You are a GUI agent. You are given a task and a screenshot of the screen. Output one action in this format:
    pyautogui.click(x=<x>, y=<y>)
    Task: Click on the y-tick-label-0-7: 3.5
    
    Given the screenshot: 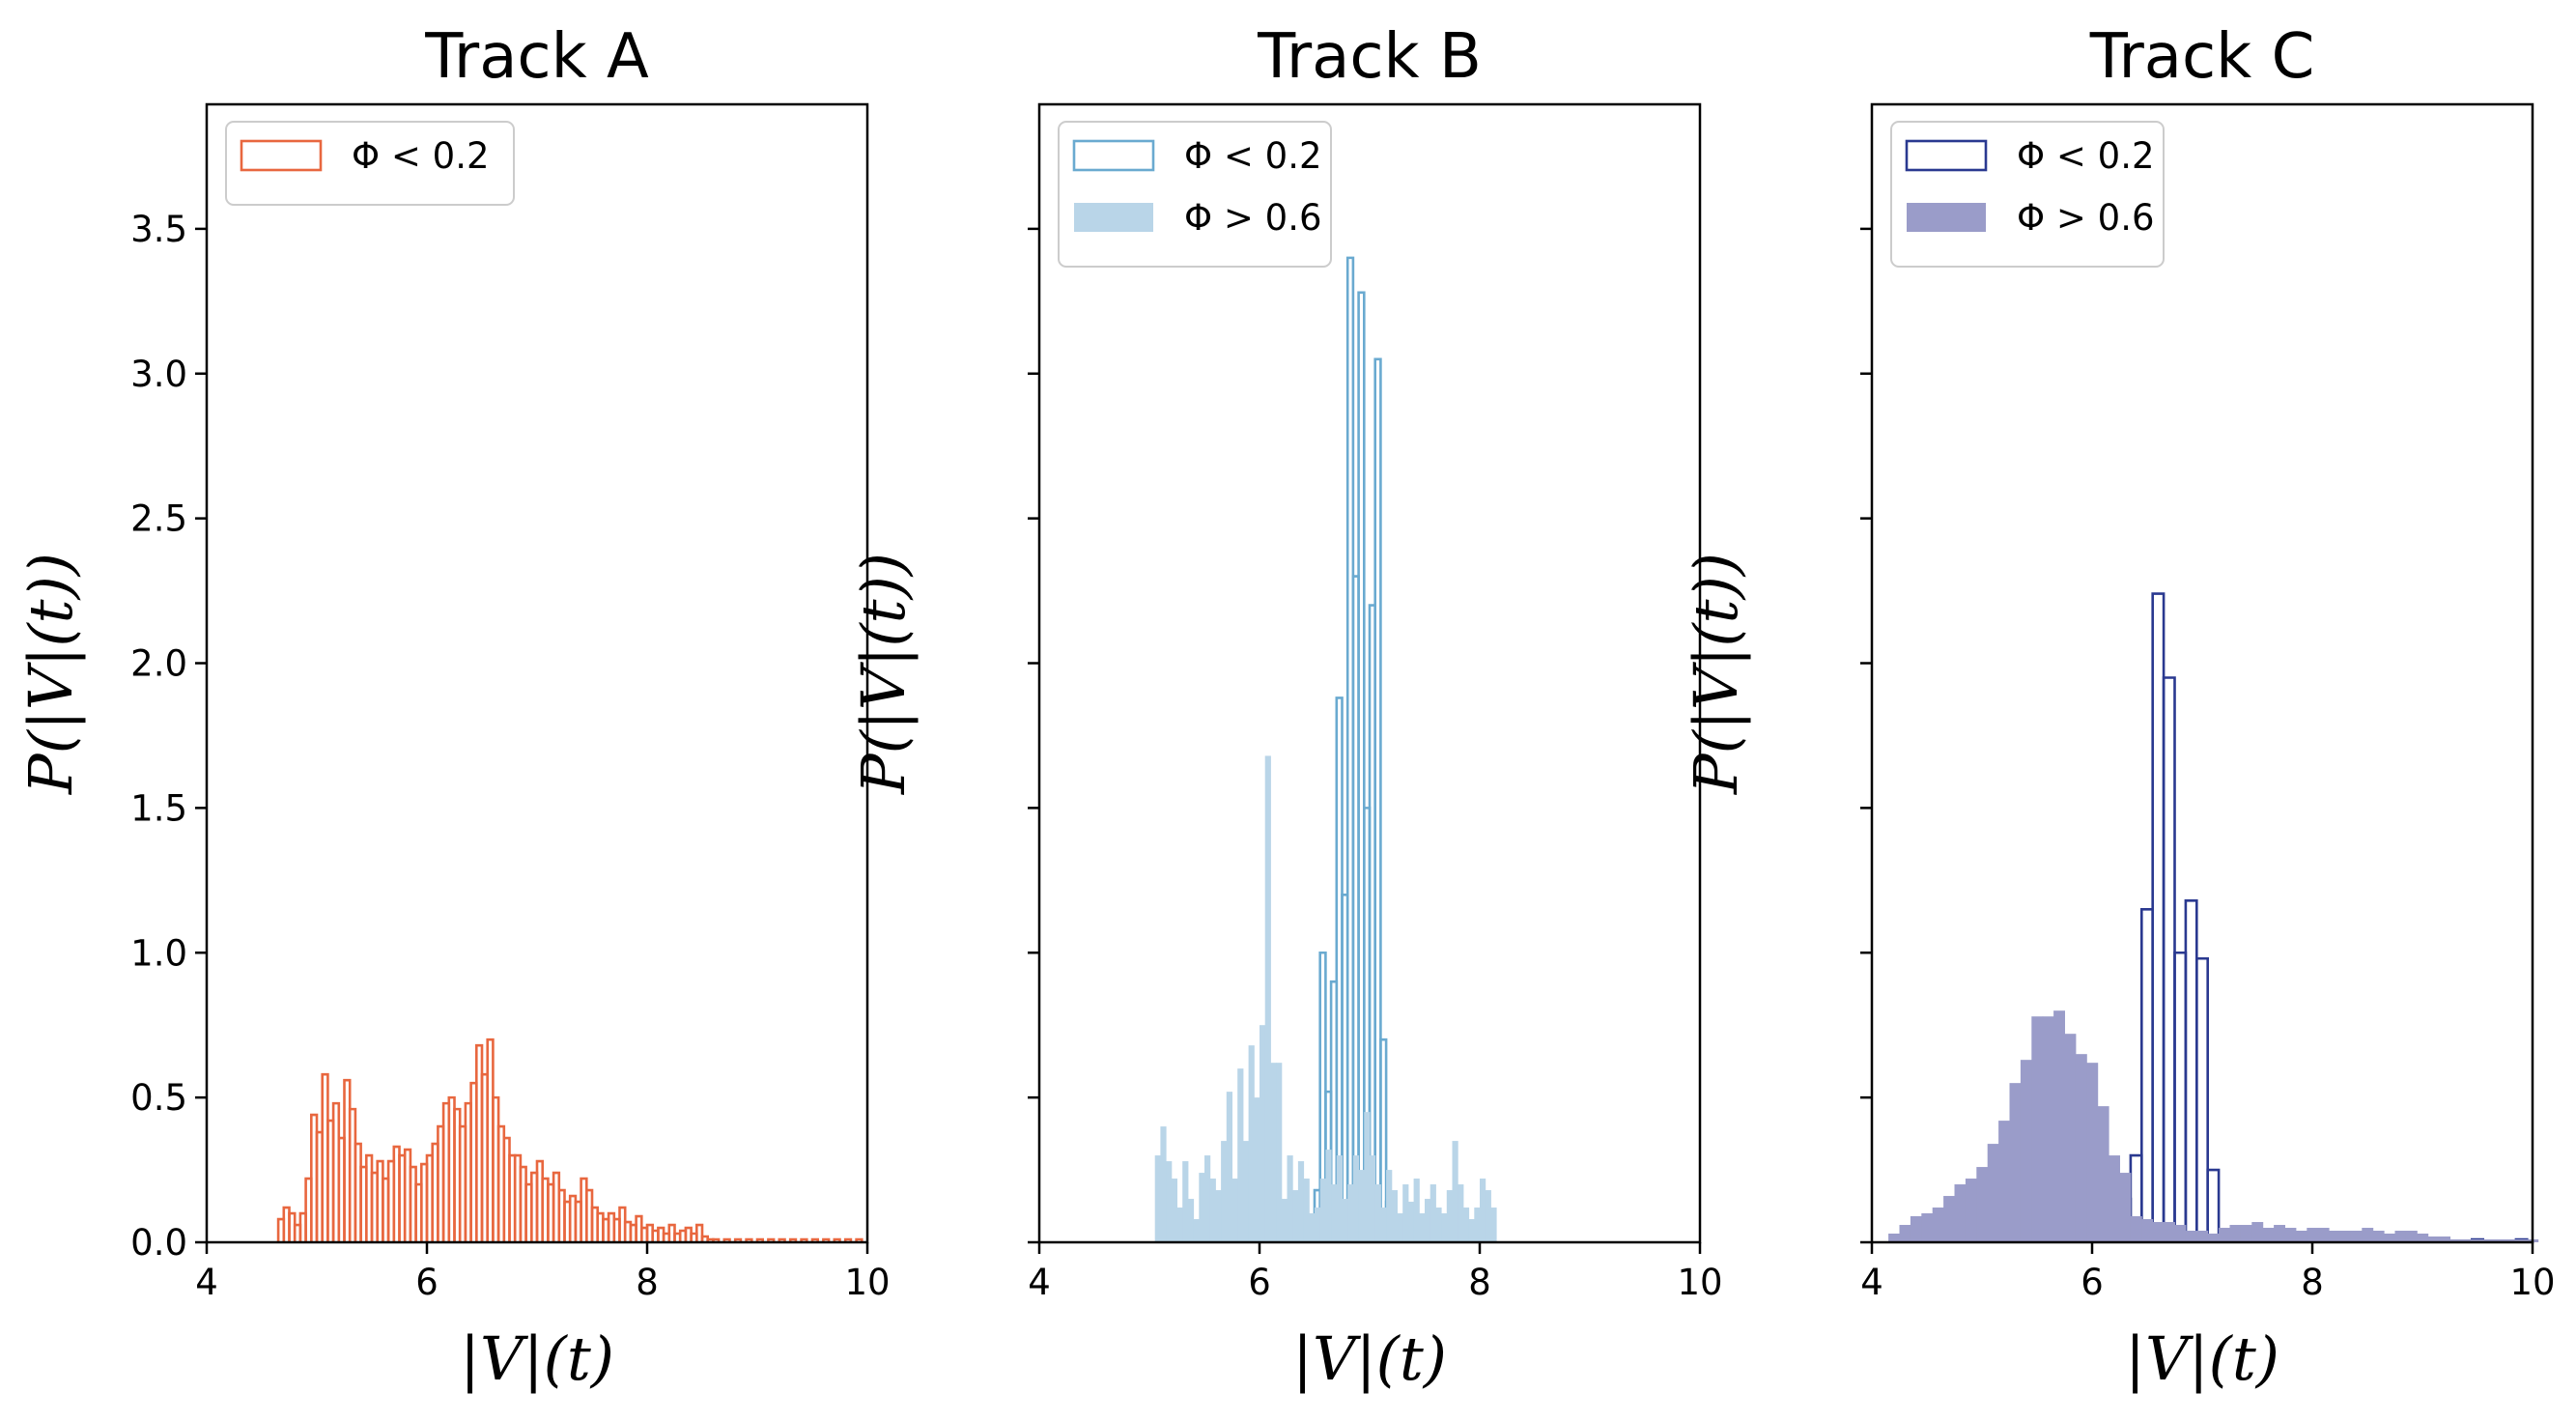 What is the action you would take?
    pyautogui.click(x=158, y=229)
    